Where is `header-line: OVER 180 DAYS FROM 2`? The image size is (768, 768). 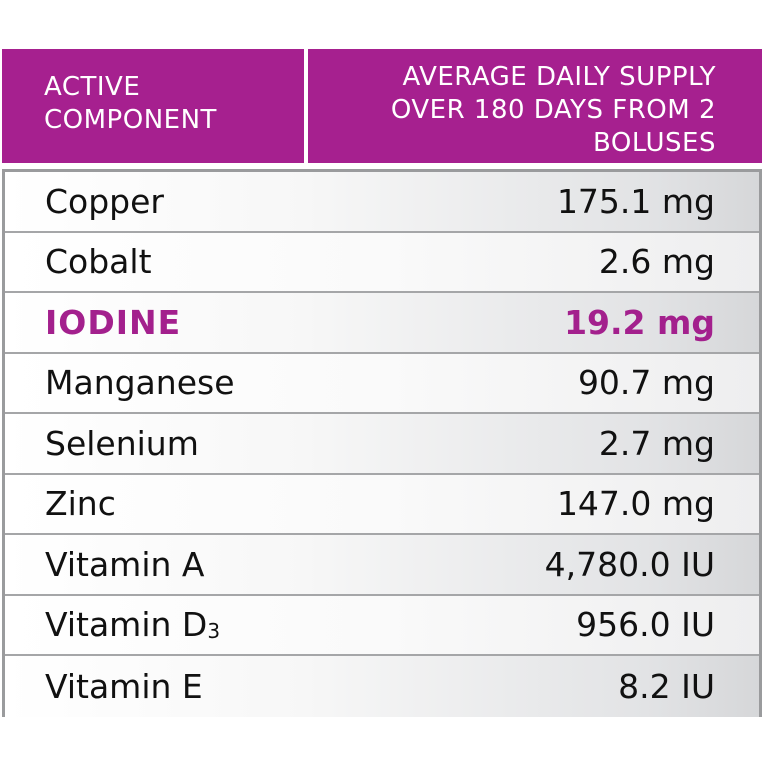
header-line: OVER 180 DAYS FROM 2 is located at coordinates (553, 110).